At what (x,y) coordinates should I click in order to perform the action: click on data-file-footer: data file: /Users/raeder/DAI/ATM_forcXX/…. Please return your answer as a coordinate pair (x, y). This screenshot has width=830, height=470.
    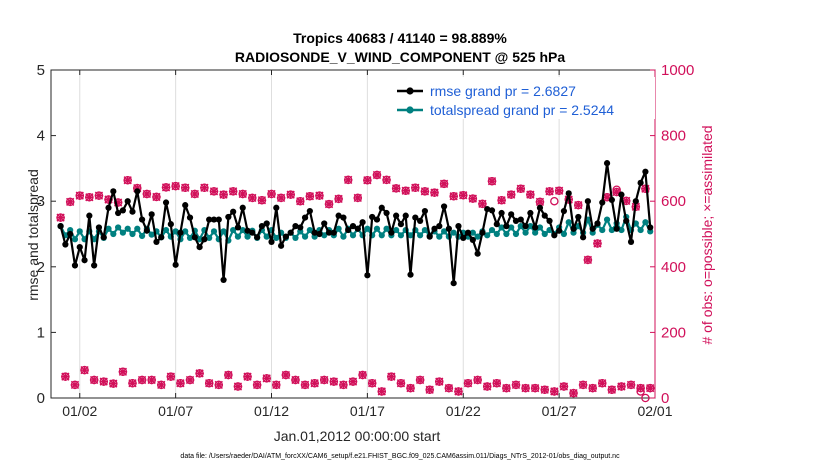
    Looking at the image, I should click on (400, 456).